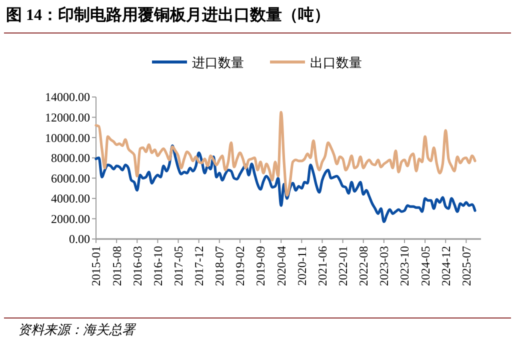 Image resolution: width=515 pixels, height=346 pixels. What do you see at coordinates (261, 266) in the screenshot?
I see `x-tick-label: 2019-09` at bounding box center [261, 266].